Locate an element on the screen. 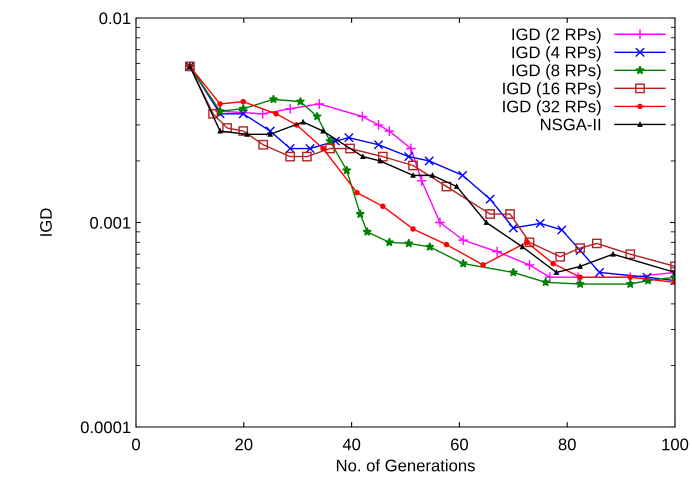 The height and width of the screenshot is (489, 692). y-tick-label: 0.001 is located at coordinates (110, 222).